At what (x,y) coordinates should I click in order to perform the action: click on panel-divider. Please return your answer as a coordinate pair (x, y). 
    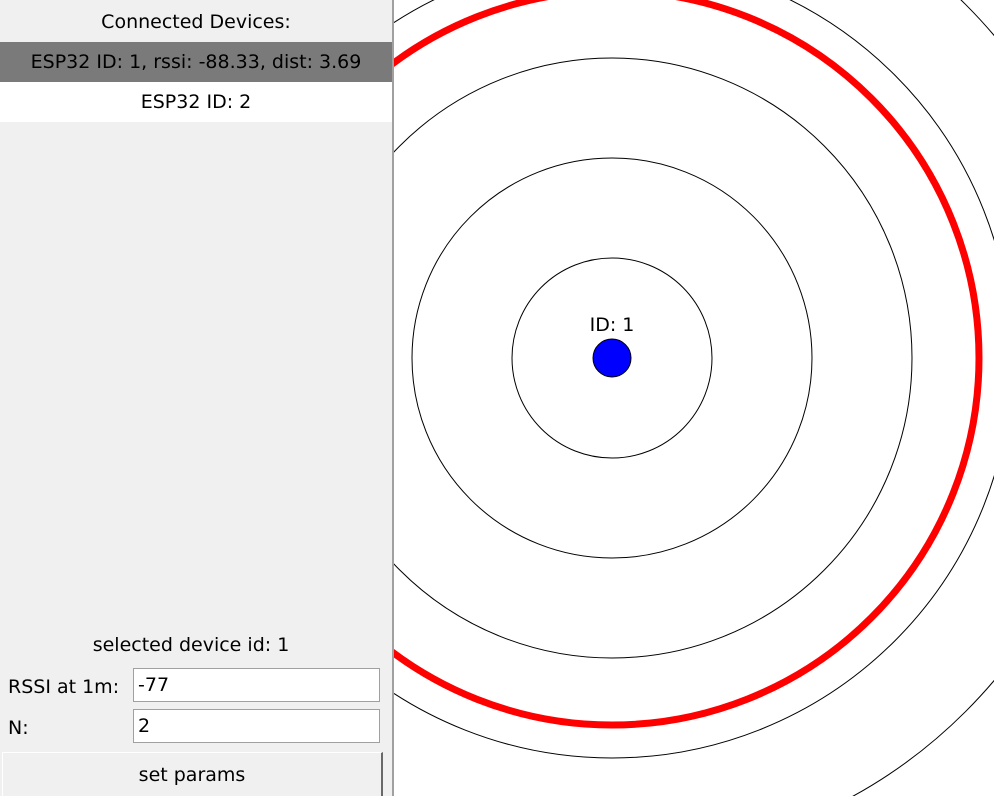
    Looking at the image, I should click on (393, 398).